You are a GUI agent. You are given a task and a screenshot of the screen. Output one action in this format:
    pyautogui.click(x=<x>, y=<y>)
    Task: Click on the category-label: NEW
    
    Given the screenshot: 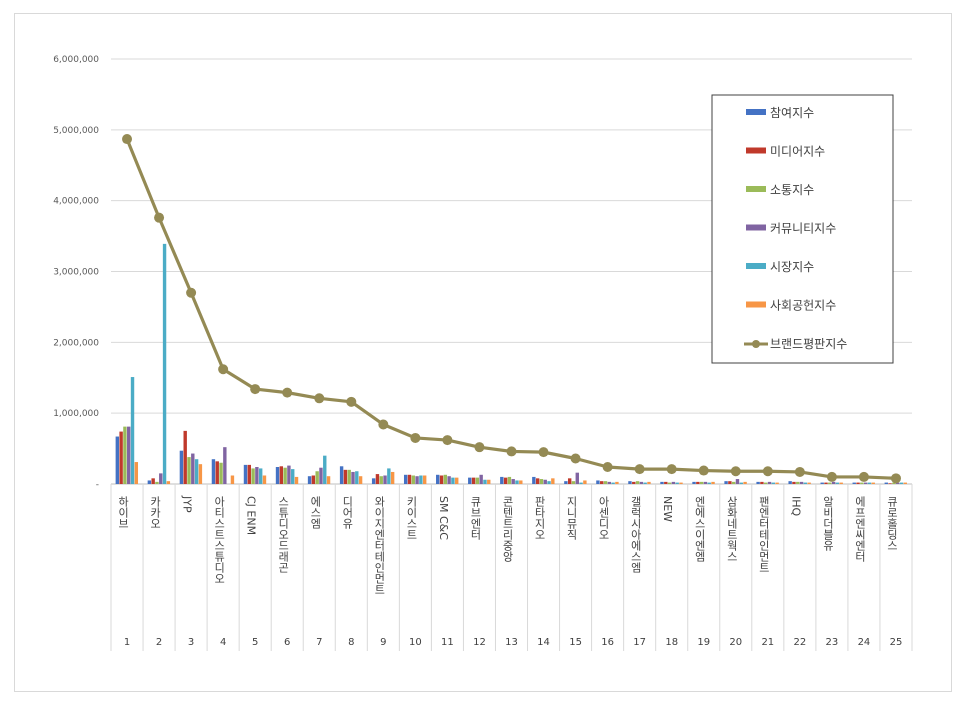 What is the action you would take?
    pyautogui.click(x=667, y=509)
    